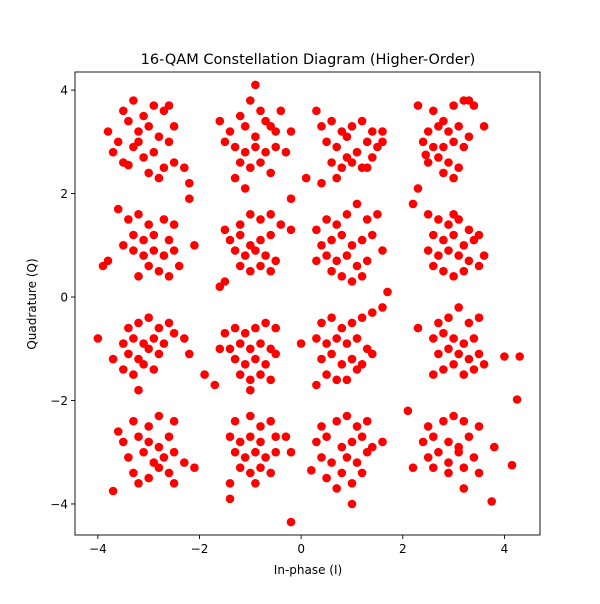  I want to click on y-tick-label: −4, so click(59, 504).